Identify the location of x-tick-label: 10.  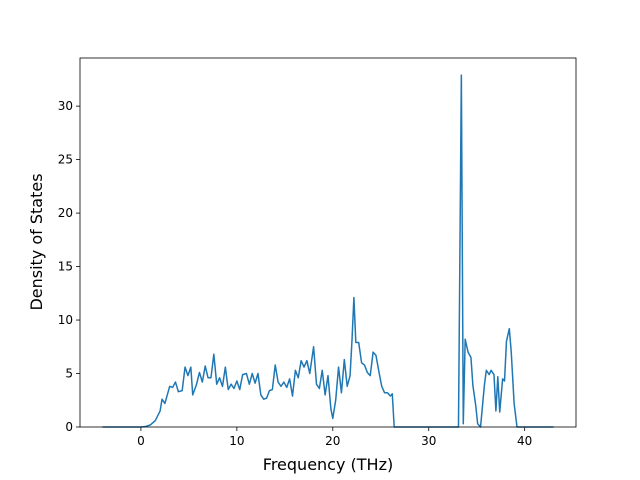
(236, 441).